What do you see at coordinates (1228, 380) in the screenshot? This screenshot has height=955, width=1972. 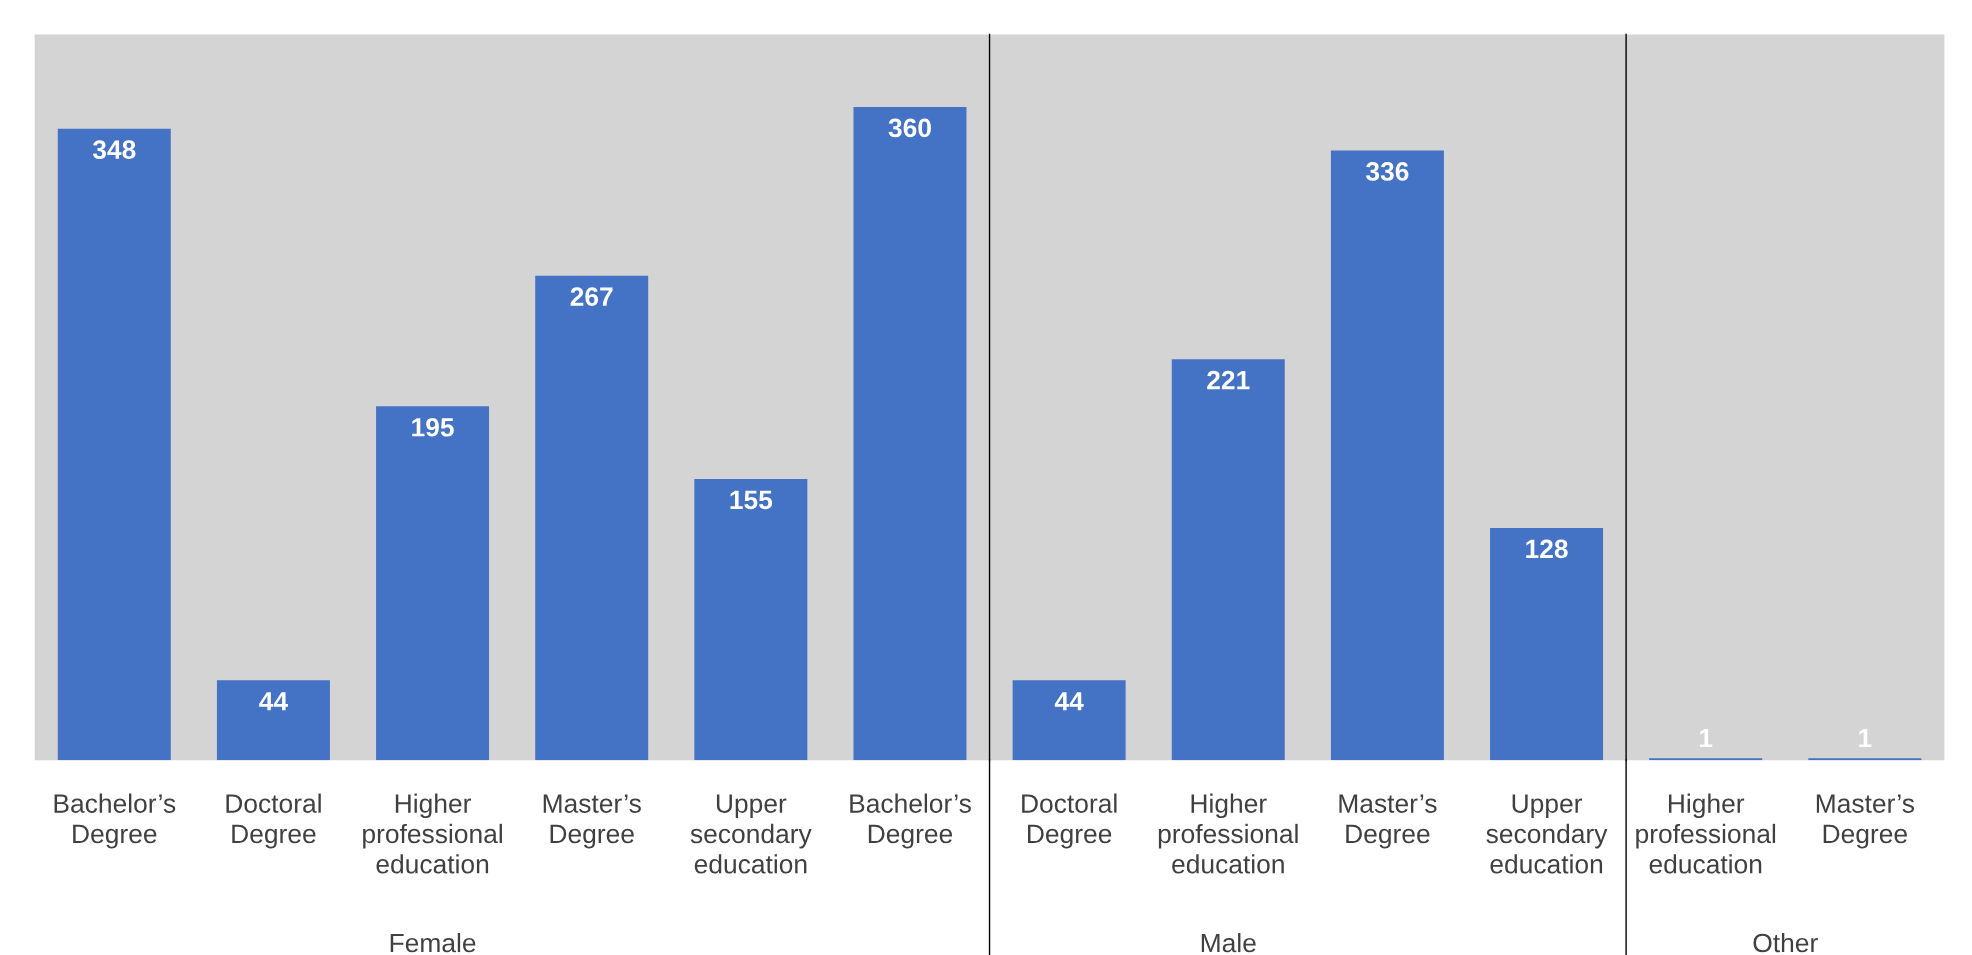 I see `data-label: 221` at bounding box center [1228, 380].